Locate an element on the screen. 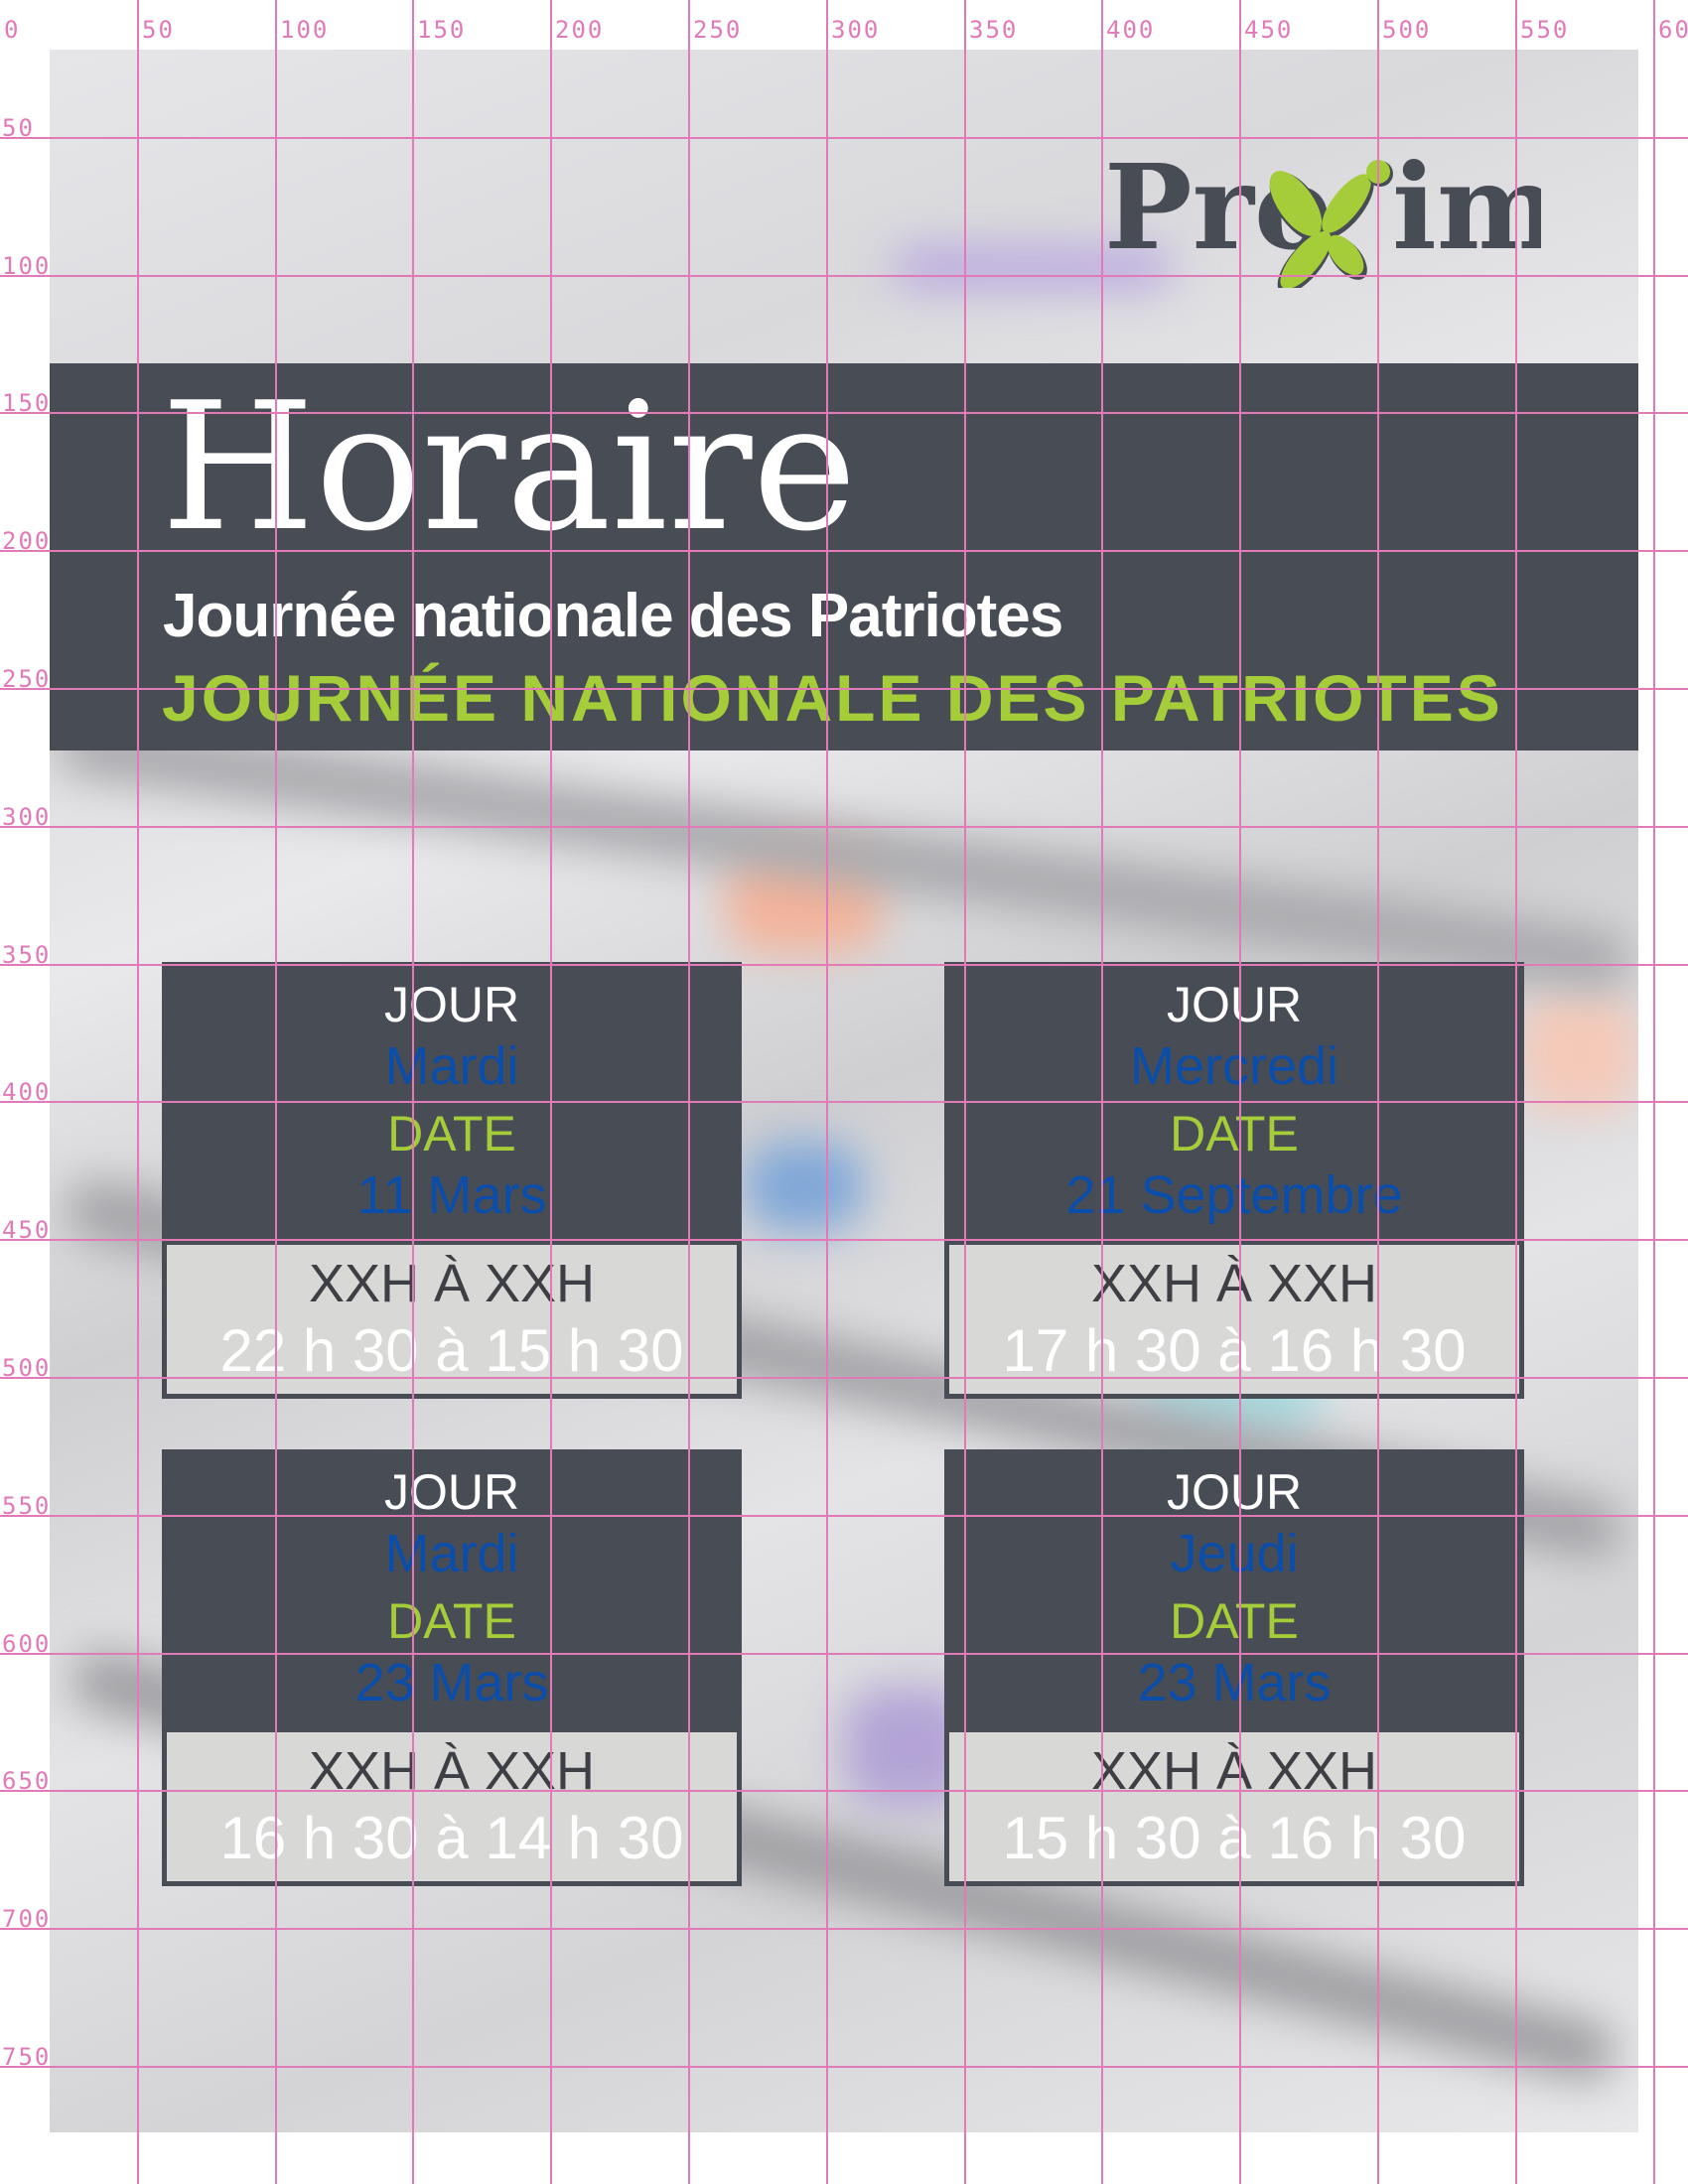  hours-field: 15 h 30 à 16 h 30 is located at coordinates (1234, 1838).